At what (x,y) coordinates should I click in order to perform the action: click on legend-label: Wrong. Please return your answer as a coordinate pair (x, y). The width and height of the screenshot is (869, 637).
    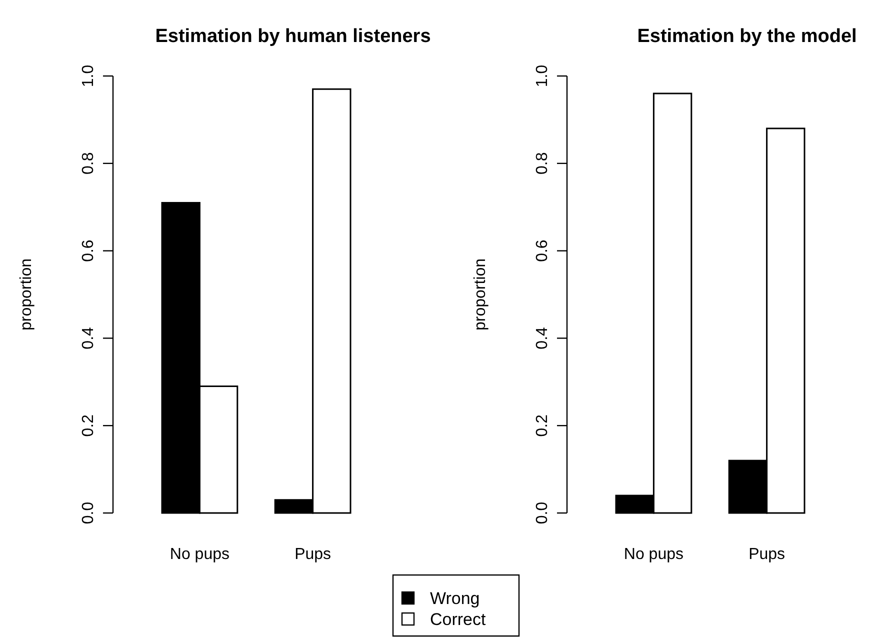
    Looking at the image, I should click on (455, 598).